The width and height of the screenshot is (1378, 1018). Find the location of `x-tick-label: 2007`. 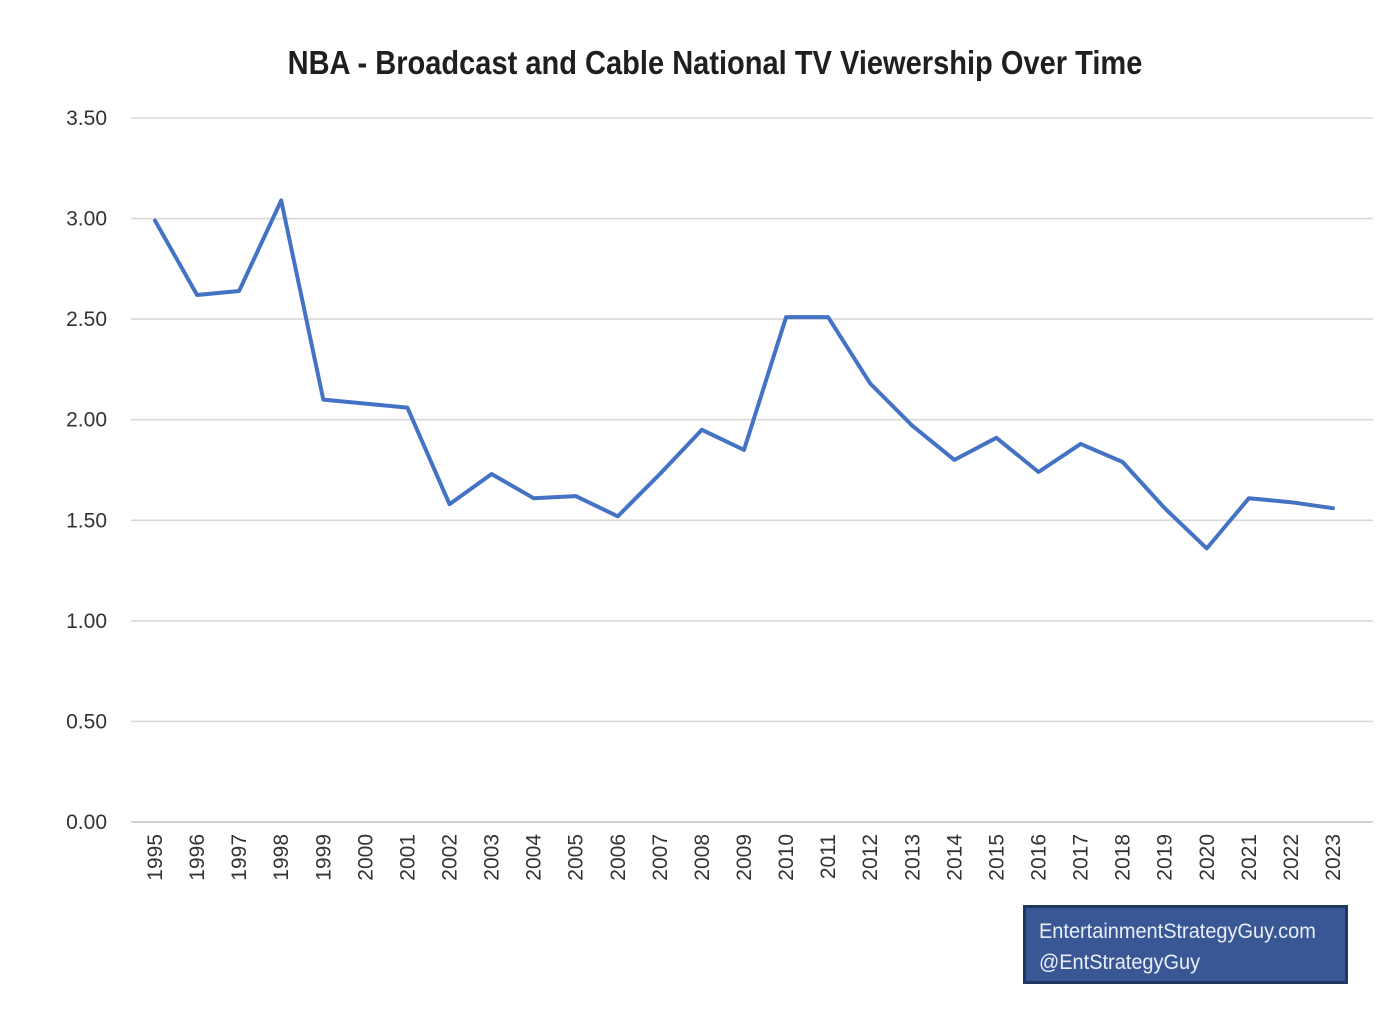

x-tick-label: 2007 is located at coordinates (660, 857).